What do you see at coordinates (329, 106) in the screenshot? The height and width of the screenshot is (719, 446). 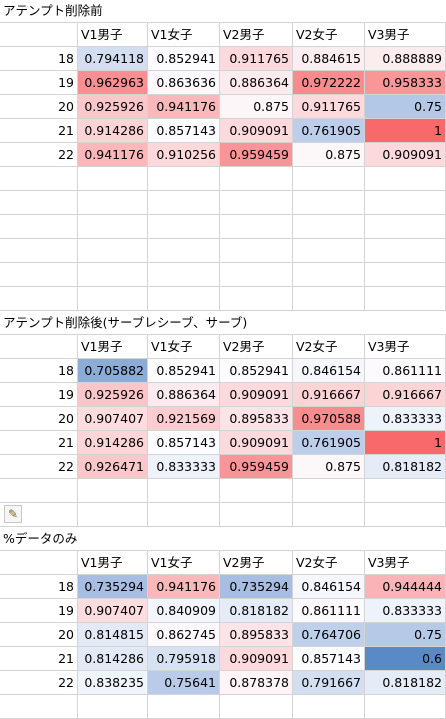 I see `value-cell: 0.911765` at bounding box center [329, 106].